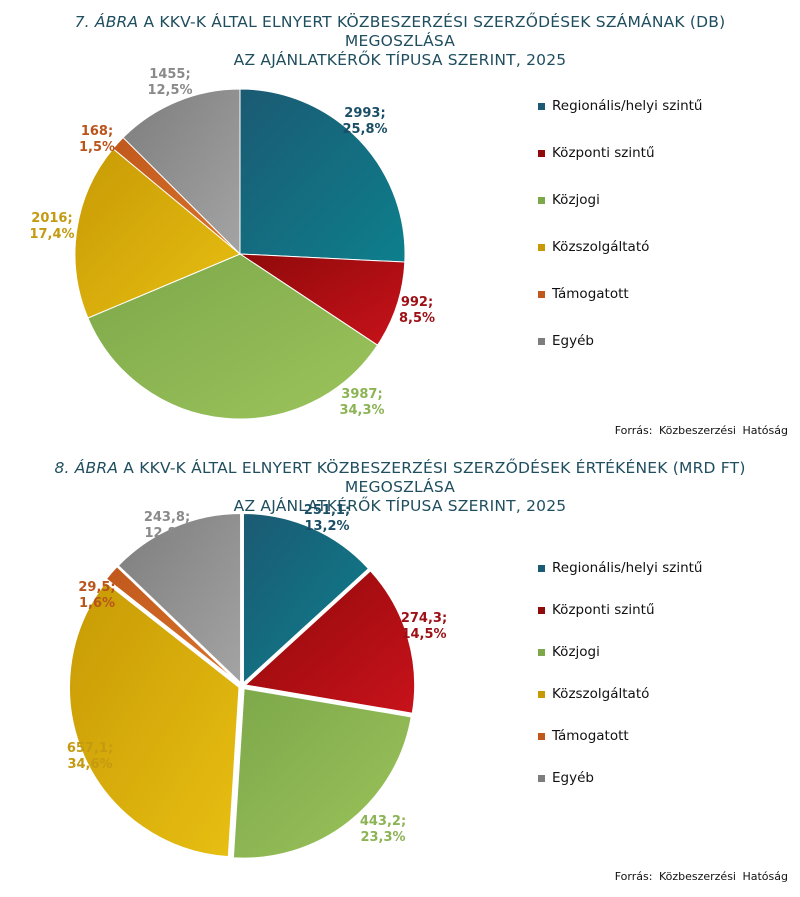 This screenshot has height=897, width=800. What do you see at coordinates (361, 402) in the screenshot?
I see `slice-data-label: 3987; 34,3%` at bounding box center [361, 402].